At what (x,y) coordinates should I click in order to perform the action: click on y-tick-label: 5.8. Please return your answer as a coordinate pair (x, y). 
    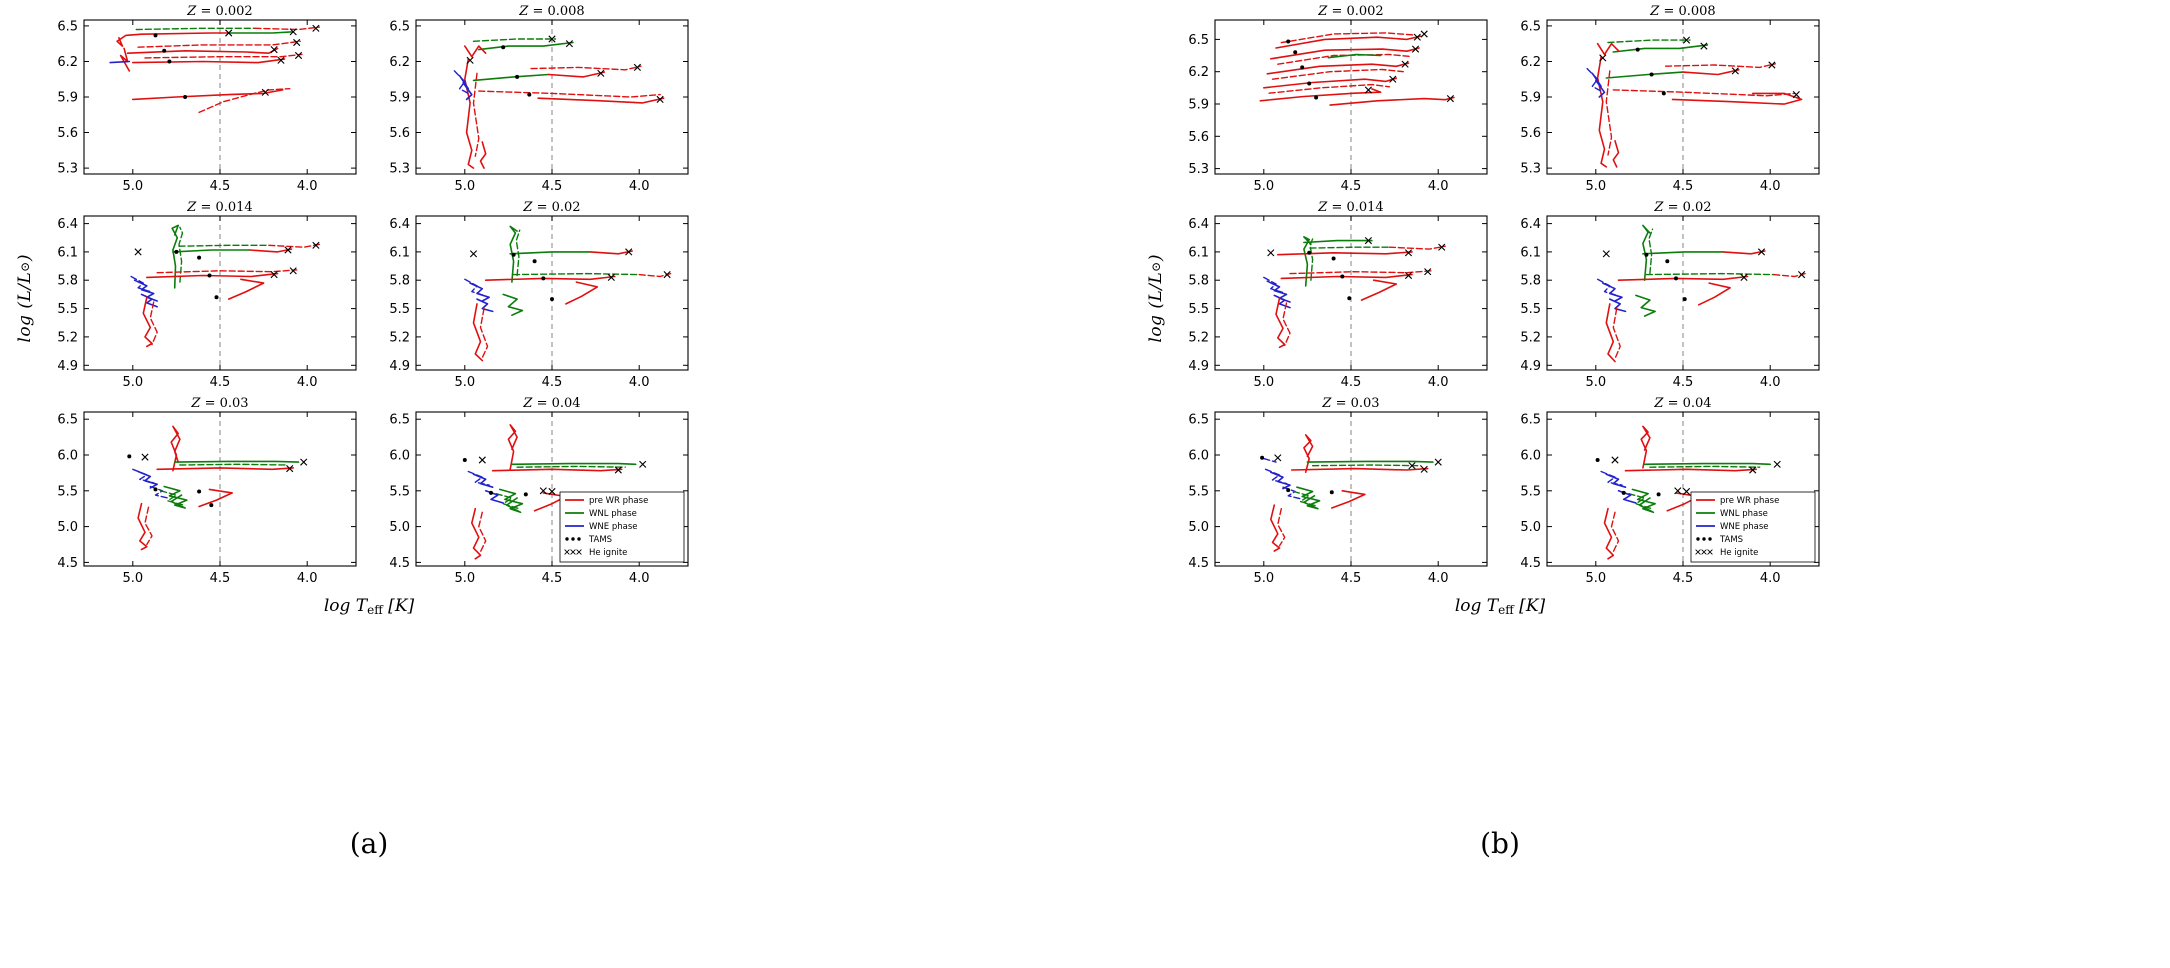
    Looking at the image, I should click on (1198, 281).